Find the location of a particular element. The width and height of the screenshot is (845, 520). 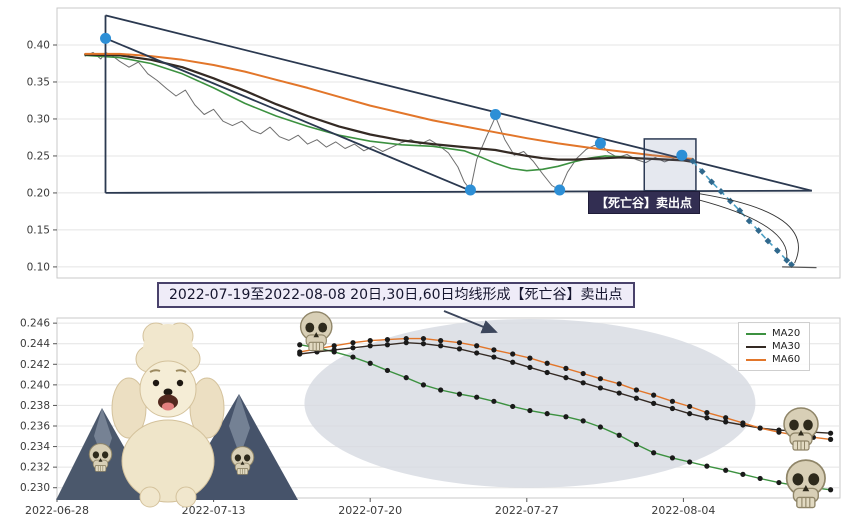

svg-text: 0.246 is located at coordinates (35, 324).